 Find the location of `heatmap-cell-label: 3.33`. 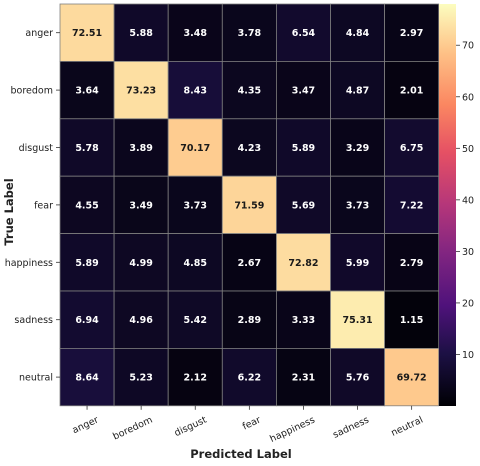

heatmap-cell-label: 3.33 is located at coordinates (303, 320).